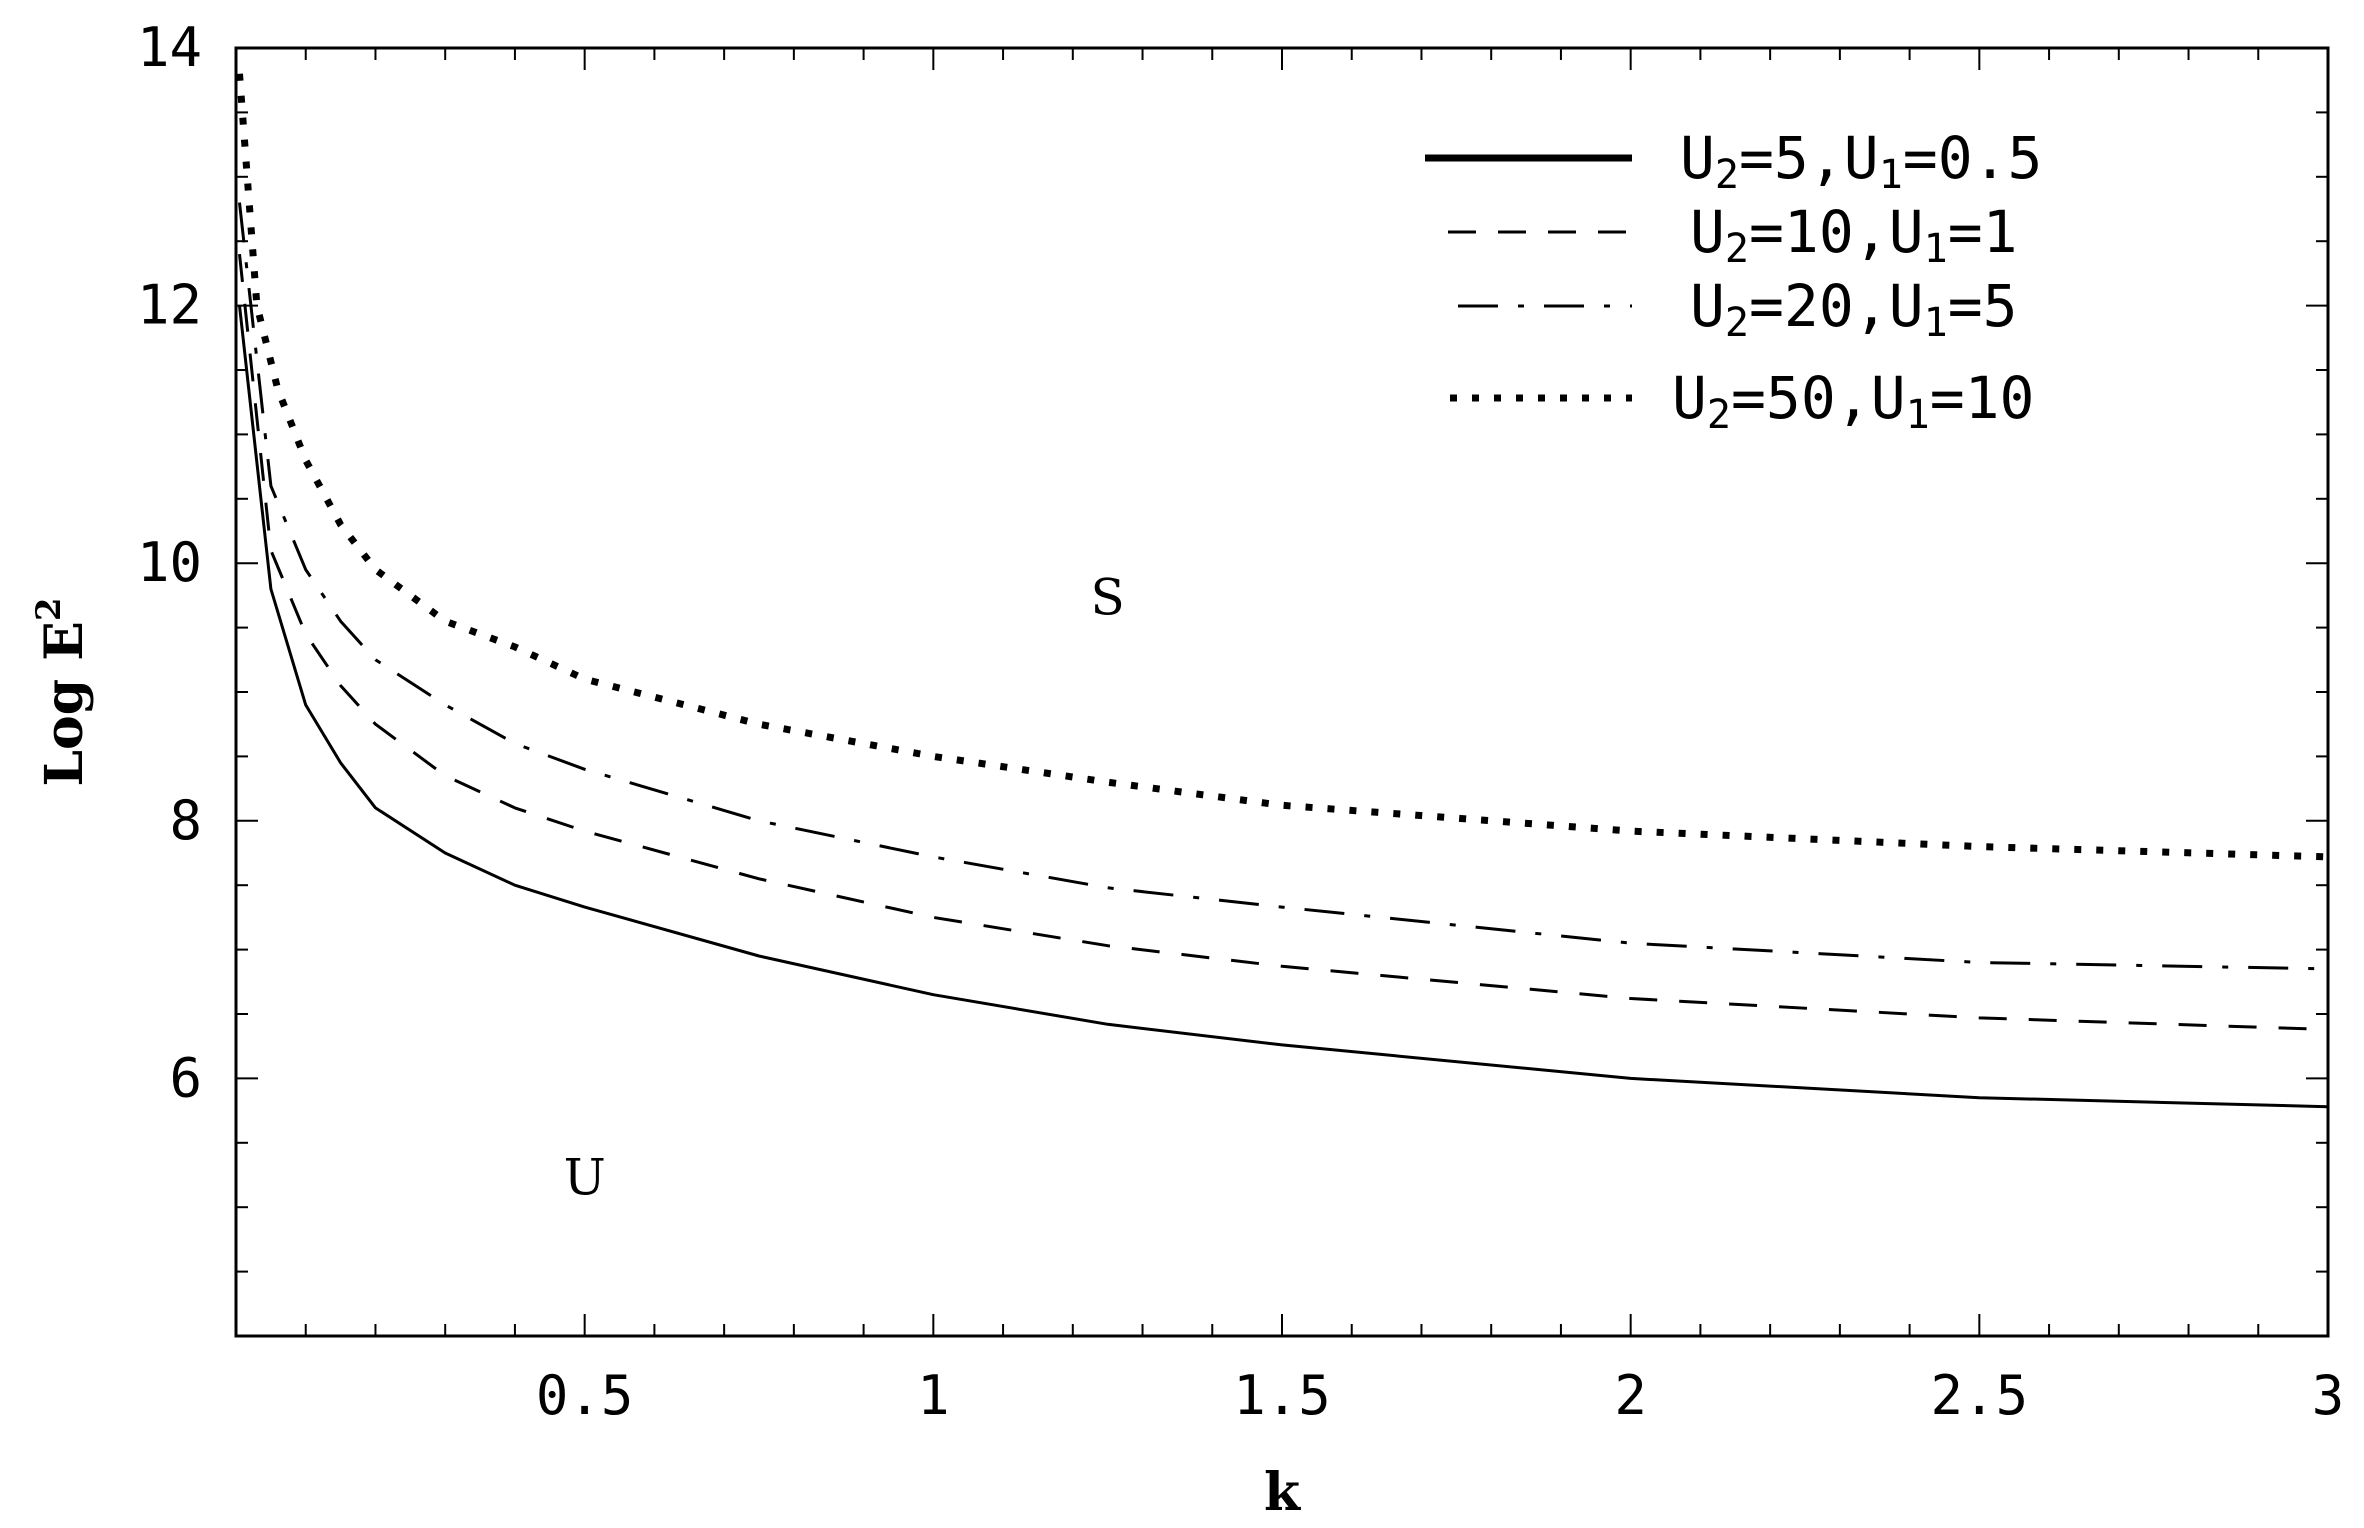 The height and width of the screenshot is (1528, 2364). What do you see at coordinates (185, 820) in the screenshot?
I see `y-tick-label: 8` at bounding box center [185, 820].